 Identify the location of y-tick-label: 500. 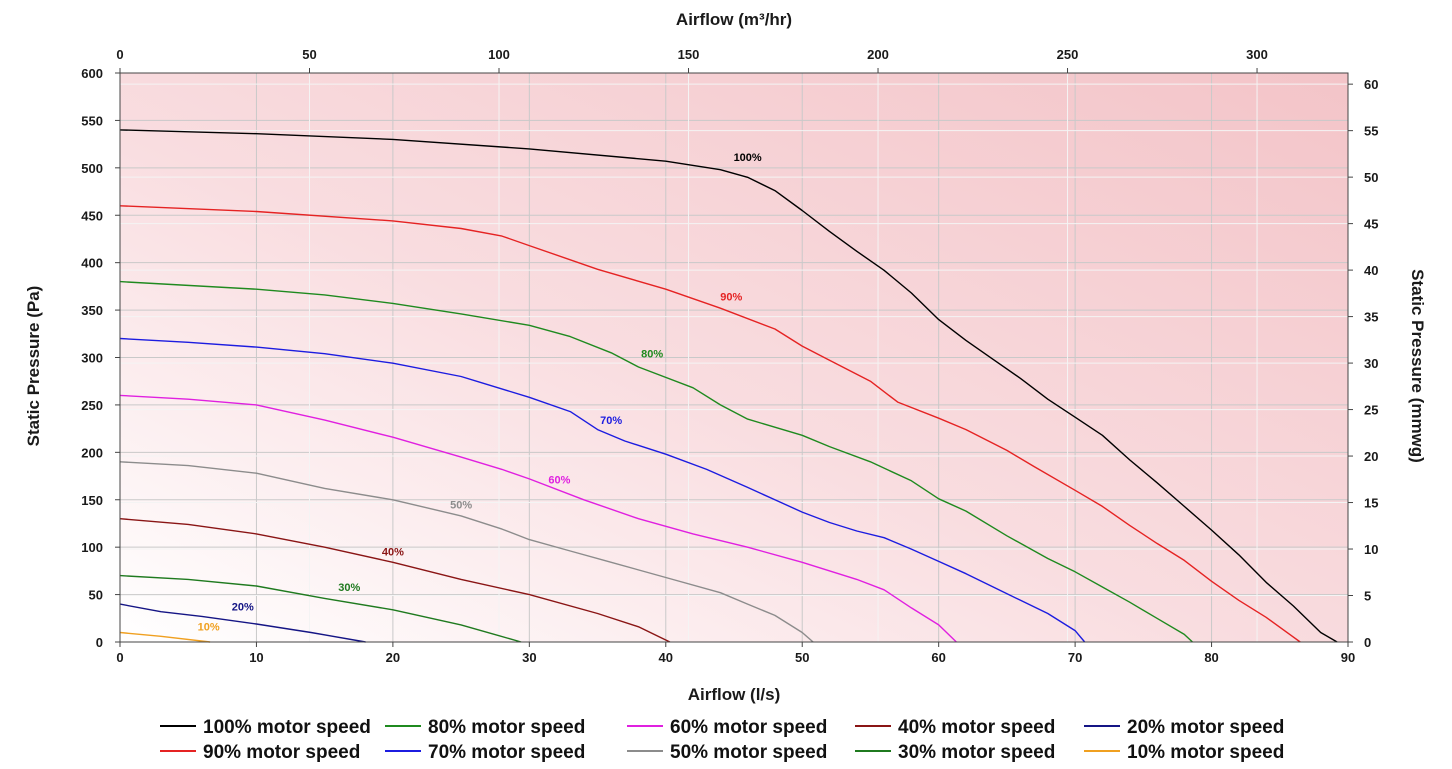
(92, 168).